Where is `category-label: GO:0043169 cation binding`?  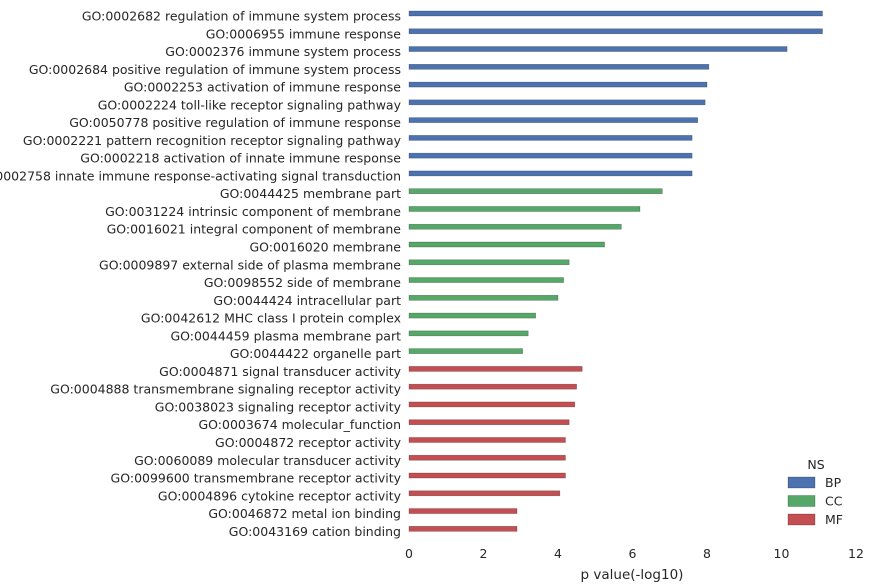
category-label: GO:0043169 cation binding is located at coordinates (315, 531).